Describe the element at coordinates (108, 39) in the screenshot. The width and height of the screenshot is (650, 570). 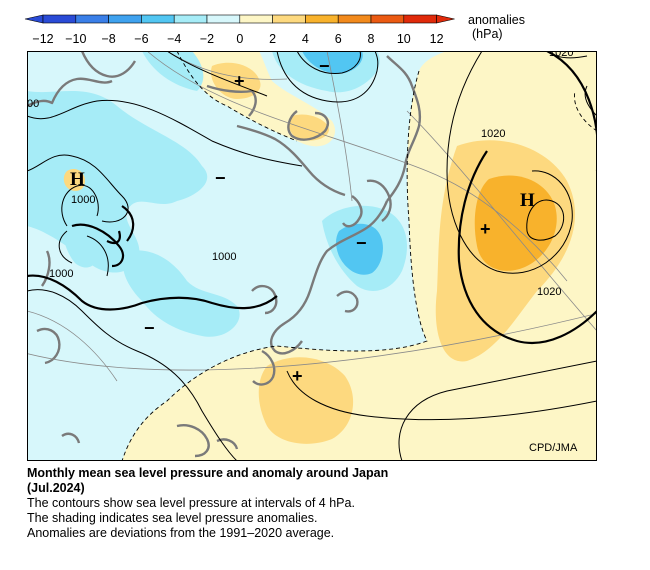
I see `legend-tick-label: −8` at that location.